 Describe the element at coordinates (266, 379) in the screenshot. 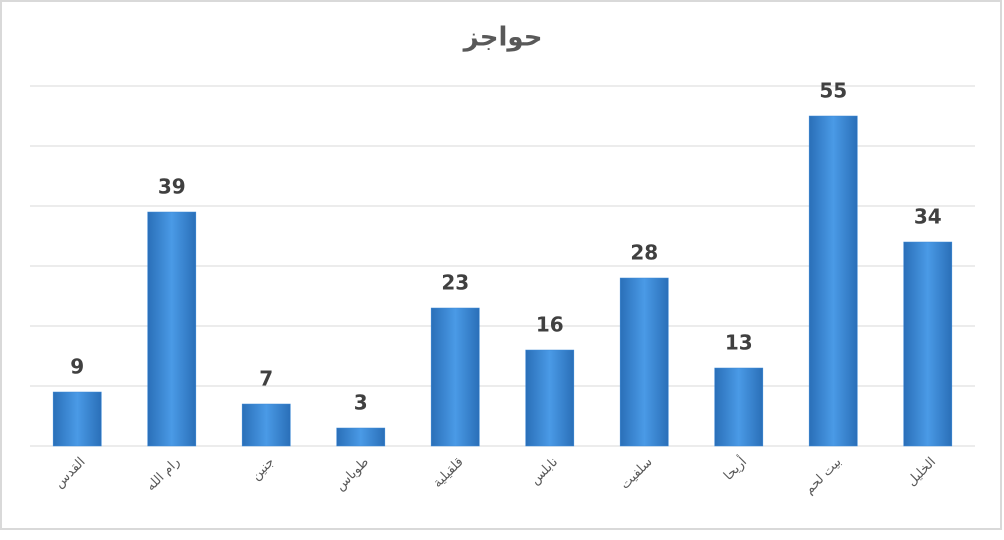

I see `data-label: 7` at that location.